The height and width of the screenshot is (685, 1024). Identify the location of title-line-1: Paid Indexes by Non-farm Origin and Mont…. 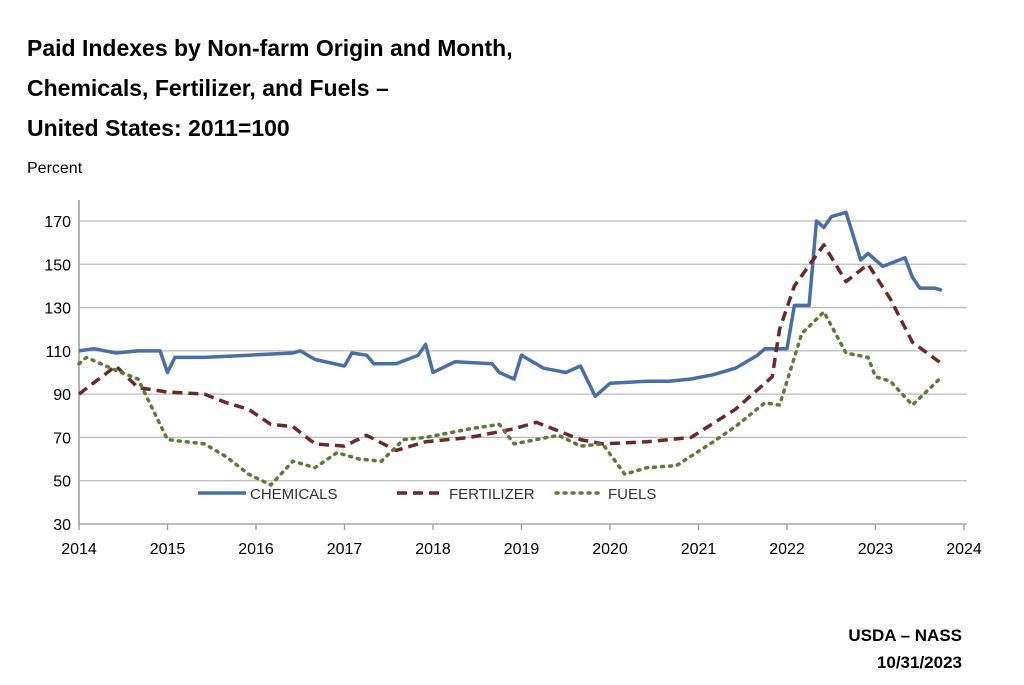
(270, 48).